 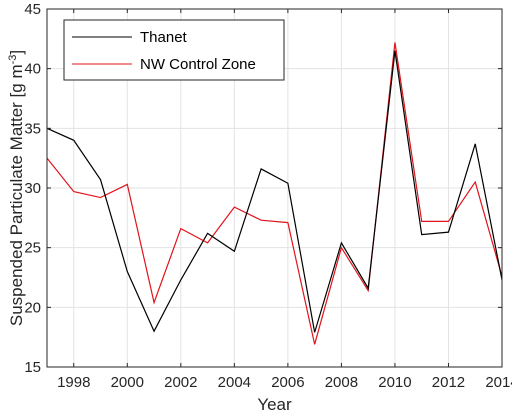 I want to click on y-tick-labels: 15 20 25 30 35 40 45, so click(x=32, y=188).